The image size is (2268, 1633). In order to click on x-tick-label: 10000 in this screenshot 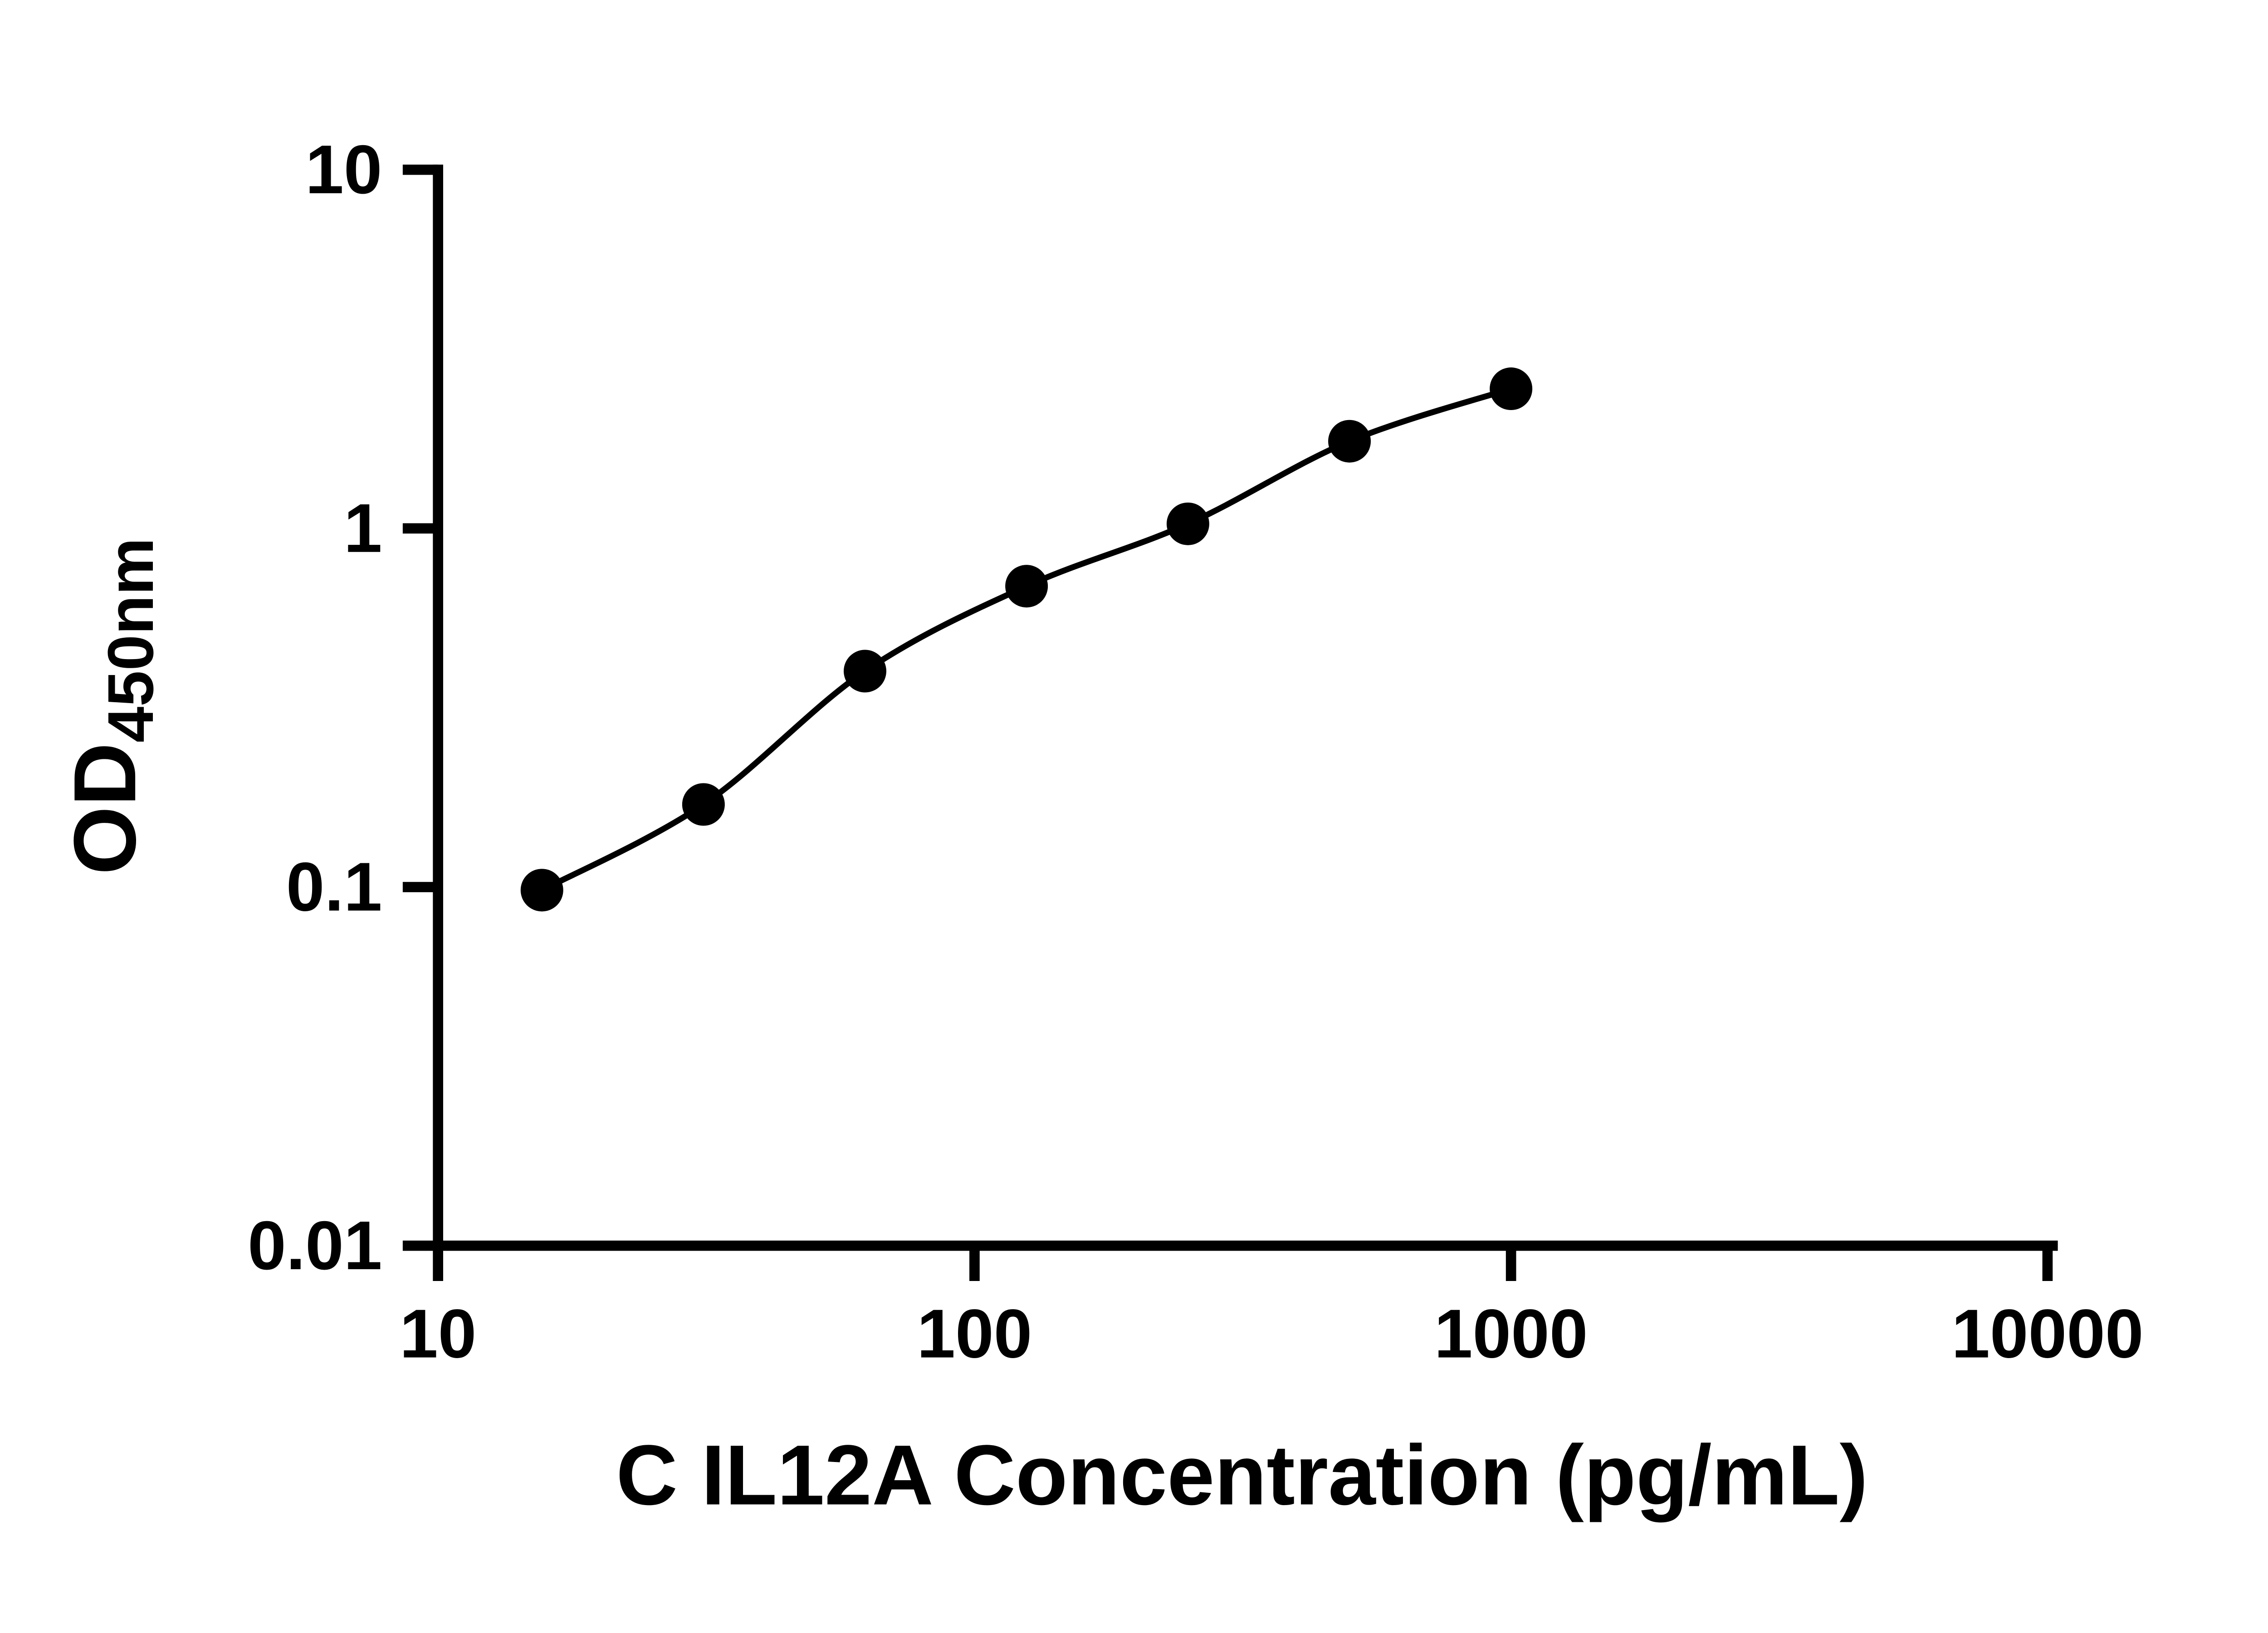, I will do `click(2048, 1333)`.